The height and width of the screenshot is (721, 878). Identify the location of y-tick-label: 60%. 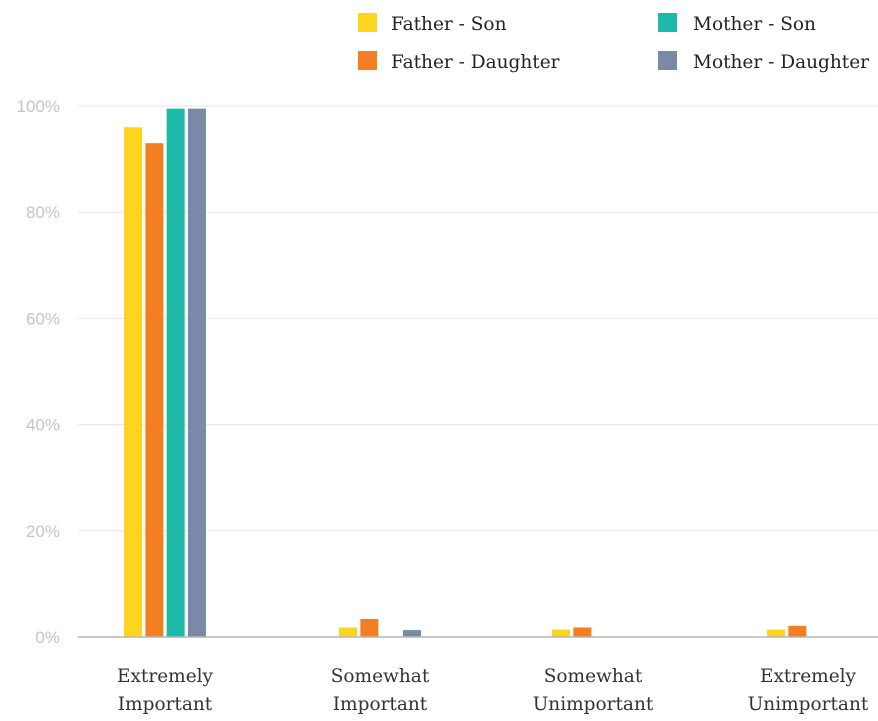
(43, 318).